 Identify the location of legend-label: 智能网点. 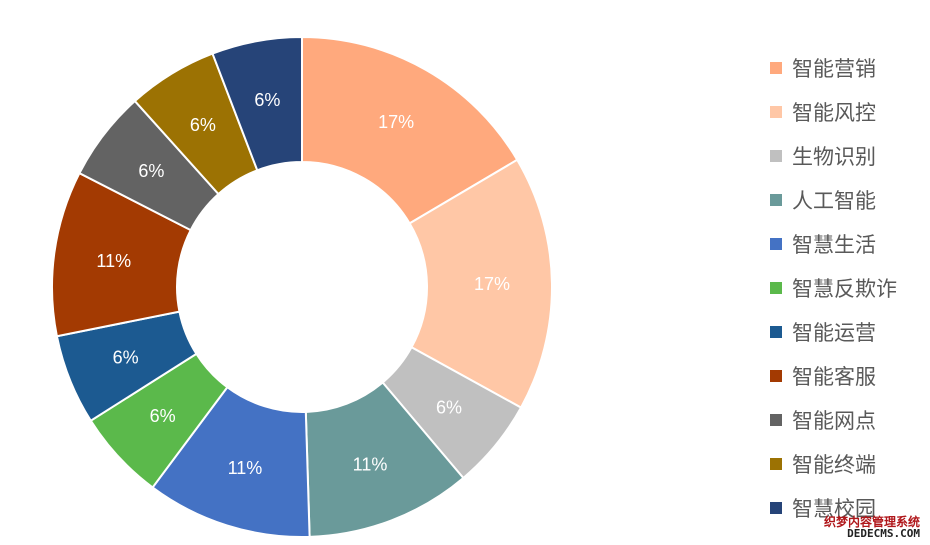
(834, 421).